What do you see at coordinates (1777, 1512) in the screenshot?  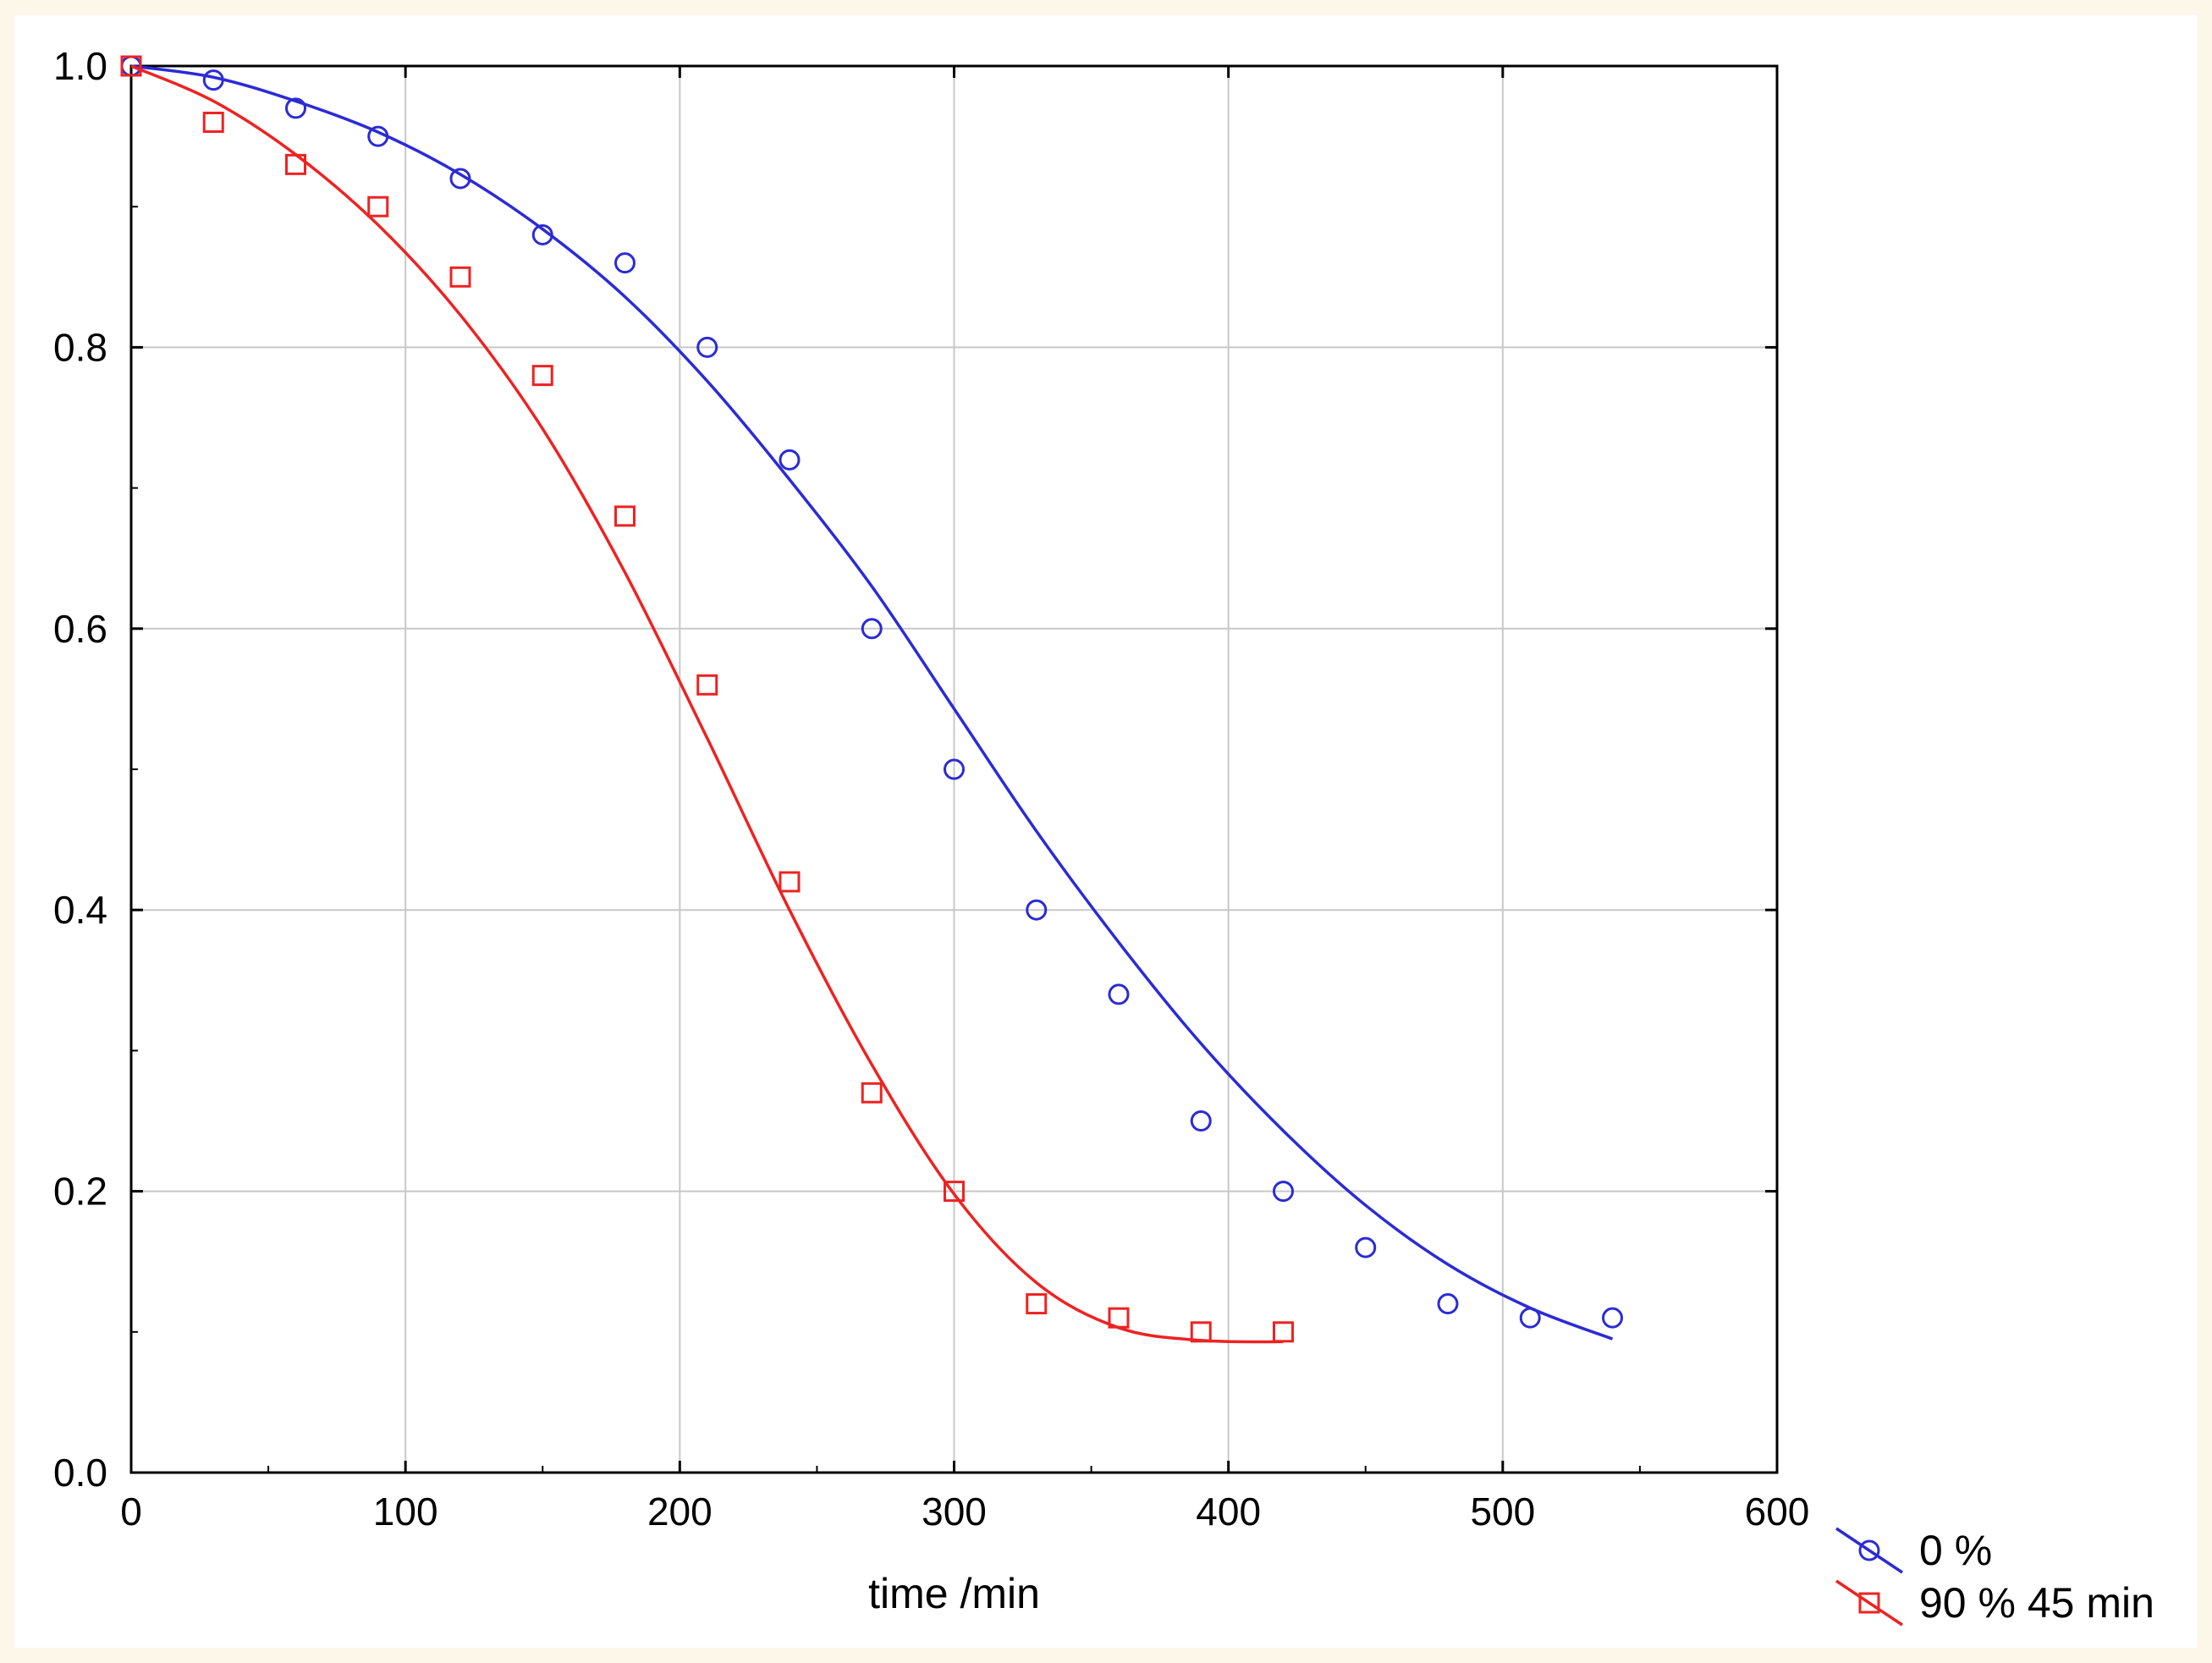 I see `x-tick-label: 600` at bounding box center [1777, 1512].